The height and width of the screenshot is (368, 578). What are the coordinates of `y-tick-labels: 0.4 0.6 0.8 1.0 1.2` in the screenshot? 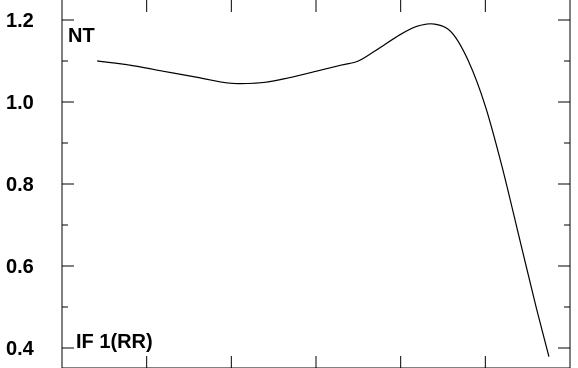 It's located at (20, 185).